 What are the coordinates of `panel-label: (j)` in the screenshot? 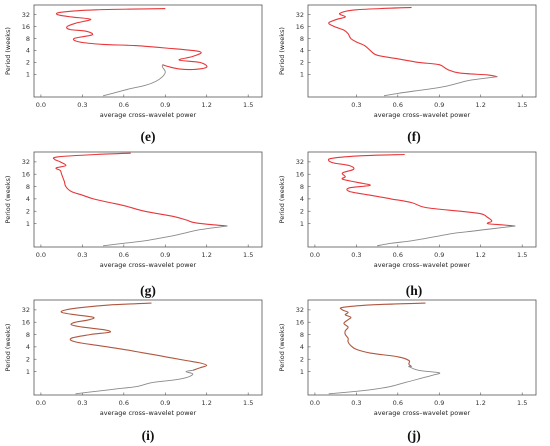 It's located at (414, 435).